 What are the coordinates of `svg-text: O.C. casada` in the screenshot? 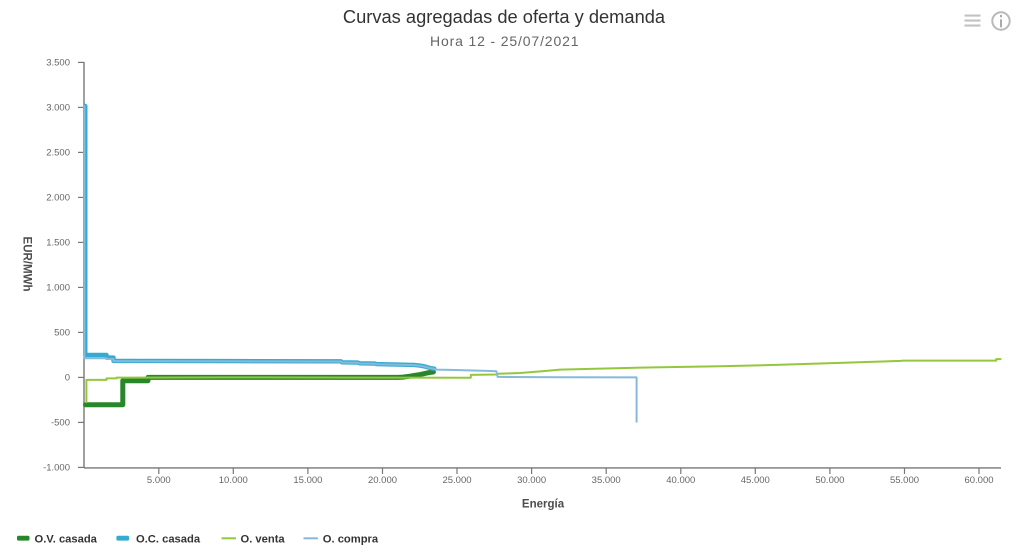 It's located at (168, 540).